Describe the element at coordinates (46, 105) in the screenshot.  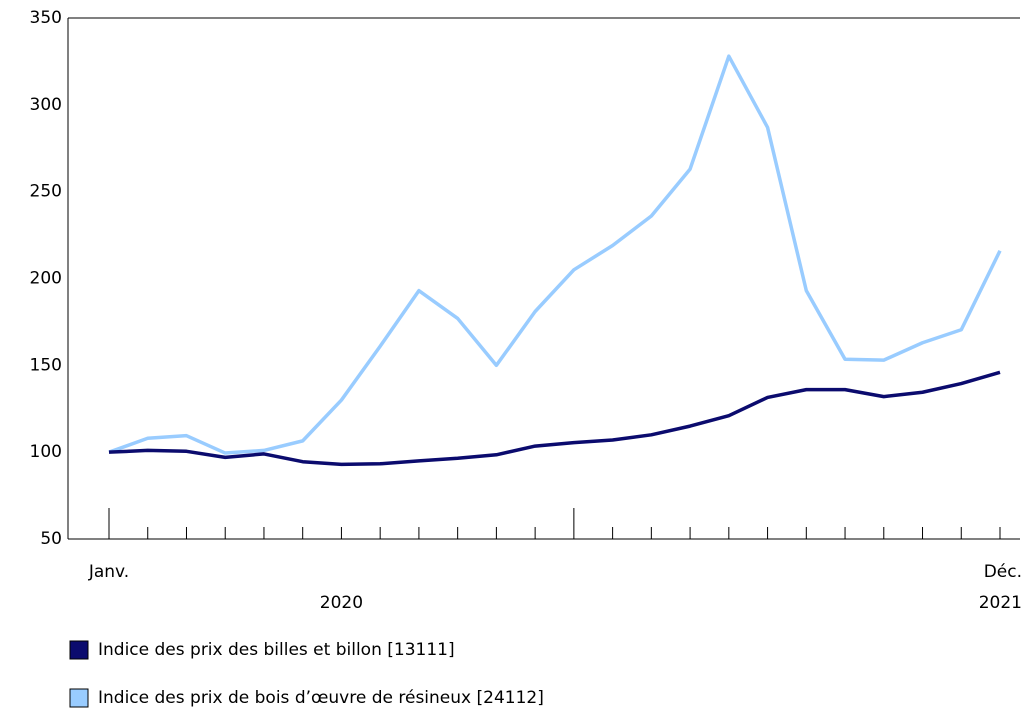
I see `y-tick-label: 300` at that location.